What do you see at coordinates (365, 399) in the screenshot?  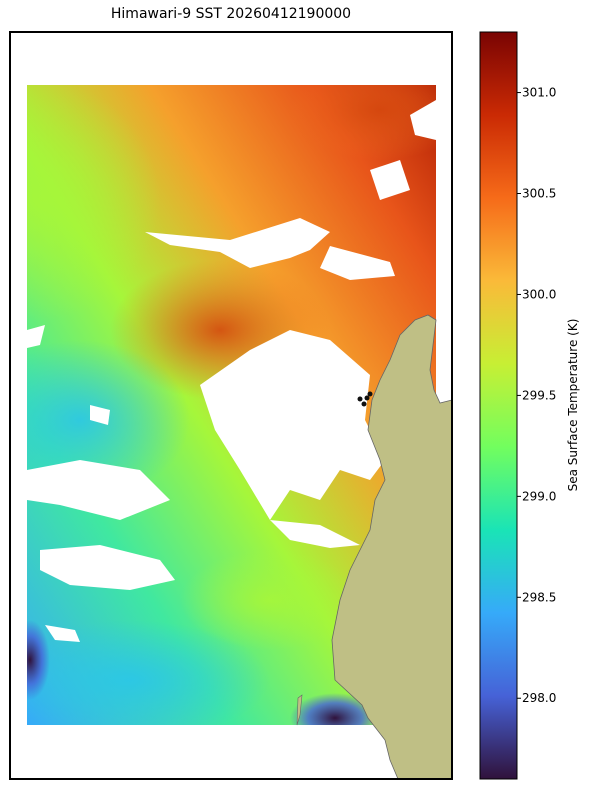 I see `stations` at bounding box center [365, 399].